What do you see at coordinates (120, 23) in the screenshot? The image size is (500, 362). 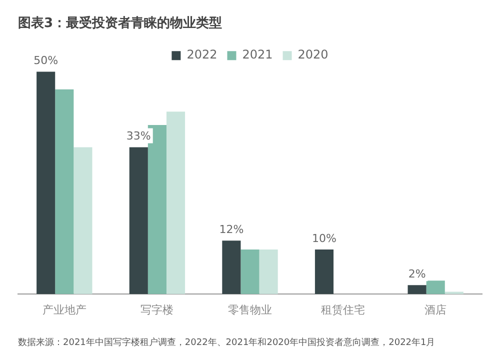 I see `chart-title: 图表3：最受投资者青睐的物业类型` at bounding box center [120, 23].